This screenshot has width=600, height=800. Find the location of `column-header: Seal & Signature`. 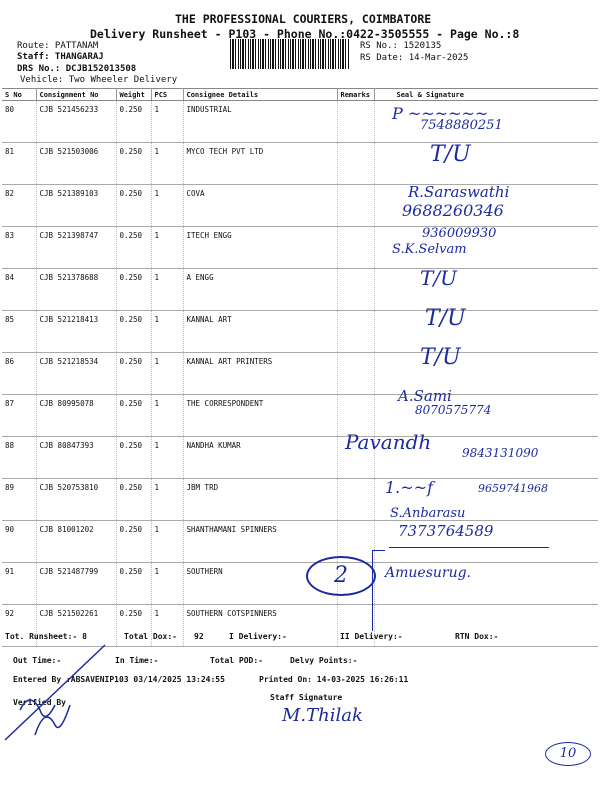

column-header: Seal & Signature is located at coordinates (486, 94).